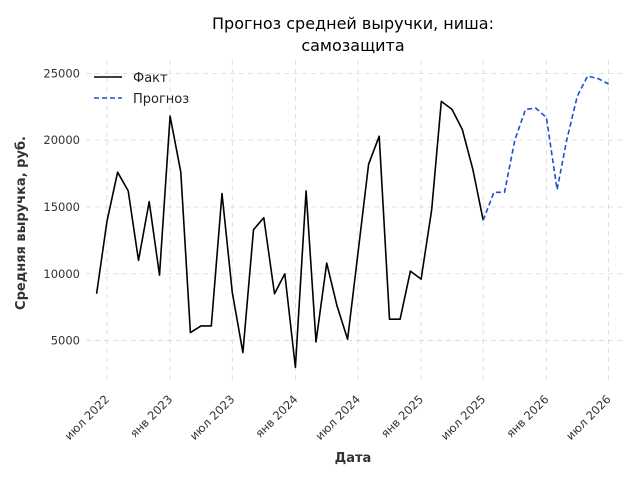  I want to click on y-tick-label: 15000, so click(61, 207).